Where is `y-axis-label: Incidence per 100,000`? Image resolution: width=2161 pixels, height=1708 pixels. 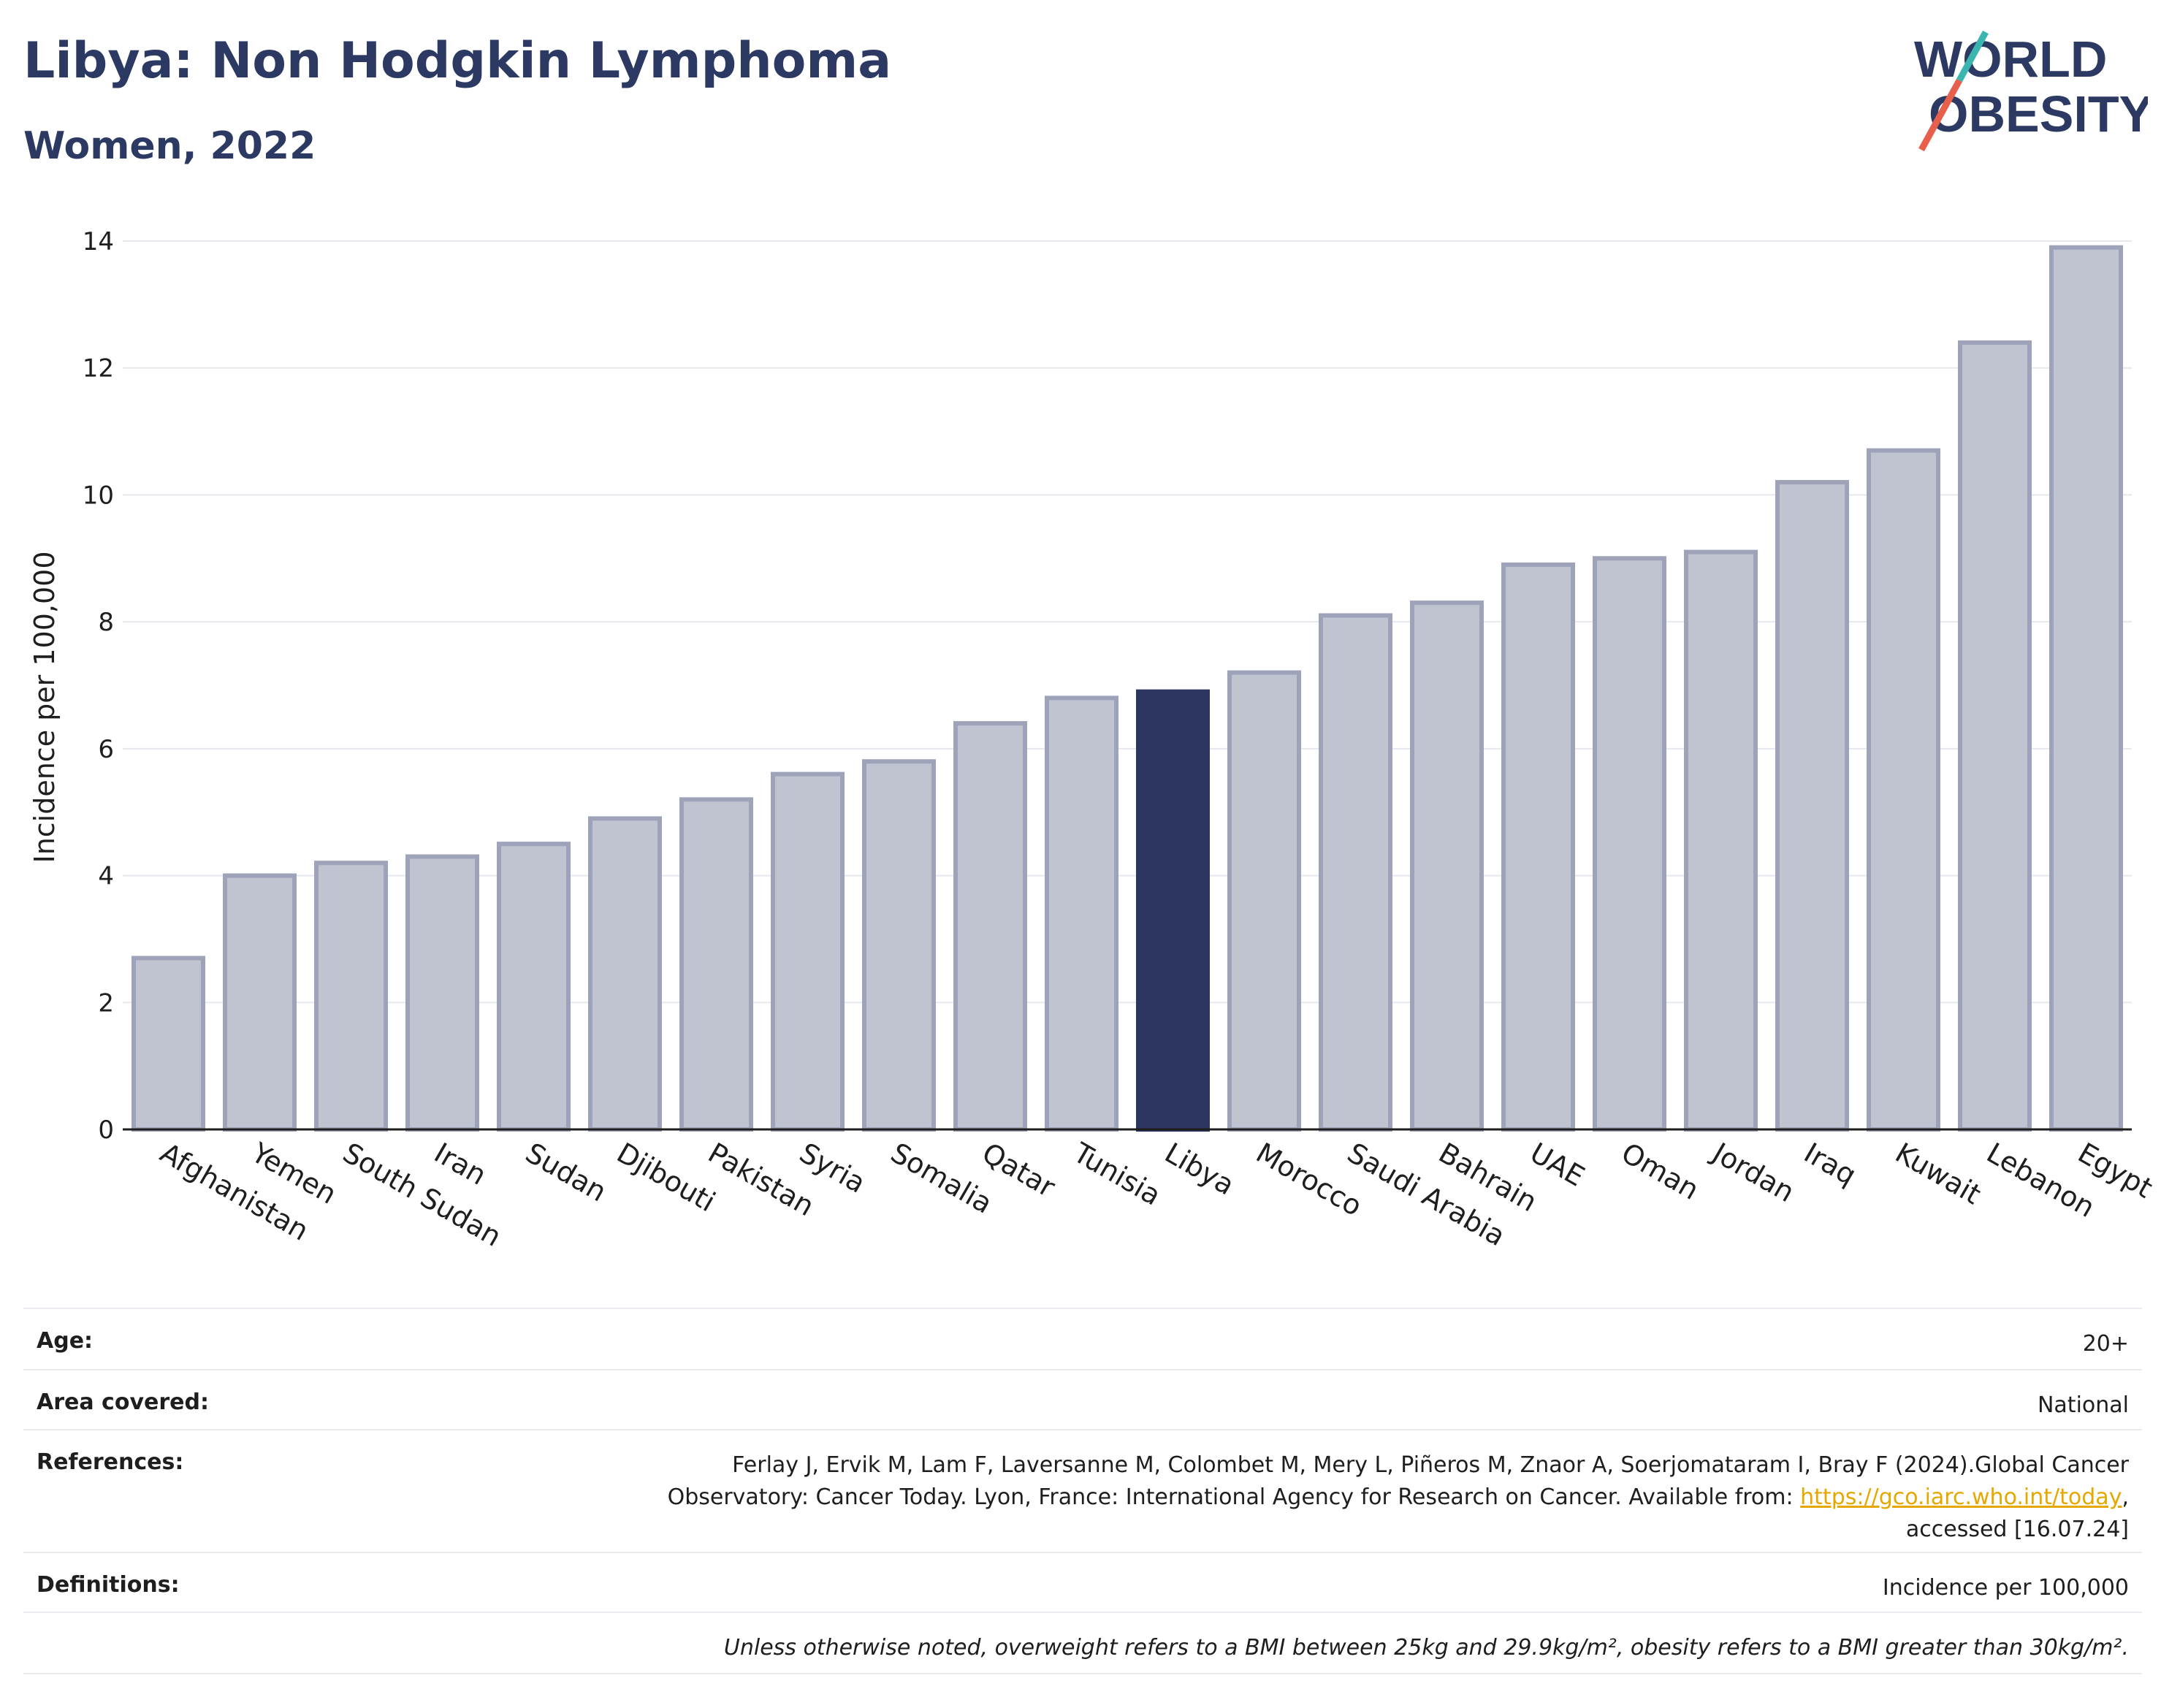 y-axis-label: Incidence per 100,000 is located at coordinates (45, 707).